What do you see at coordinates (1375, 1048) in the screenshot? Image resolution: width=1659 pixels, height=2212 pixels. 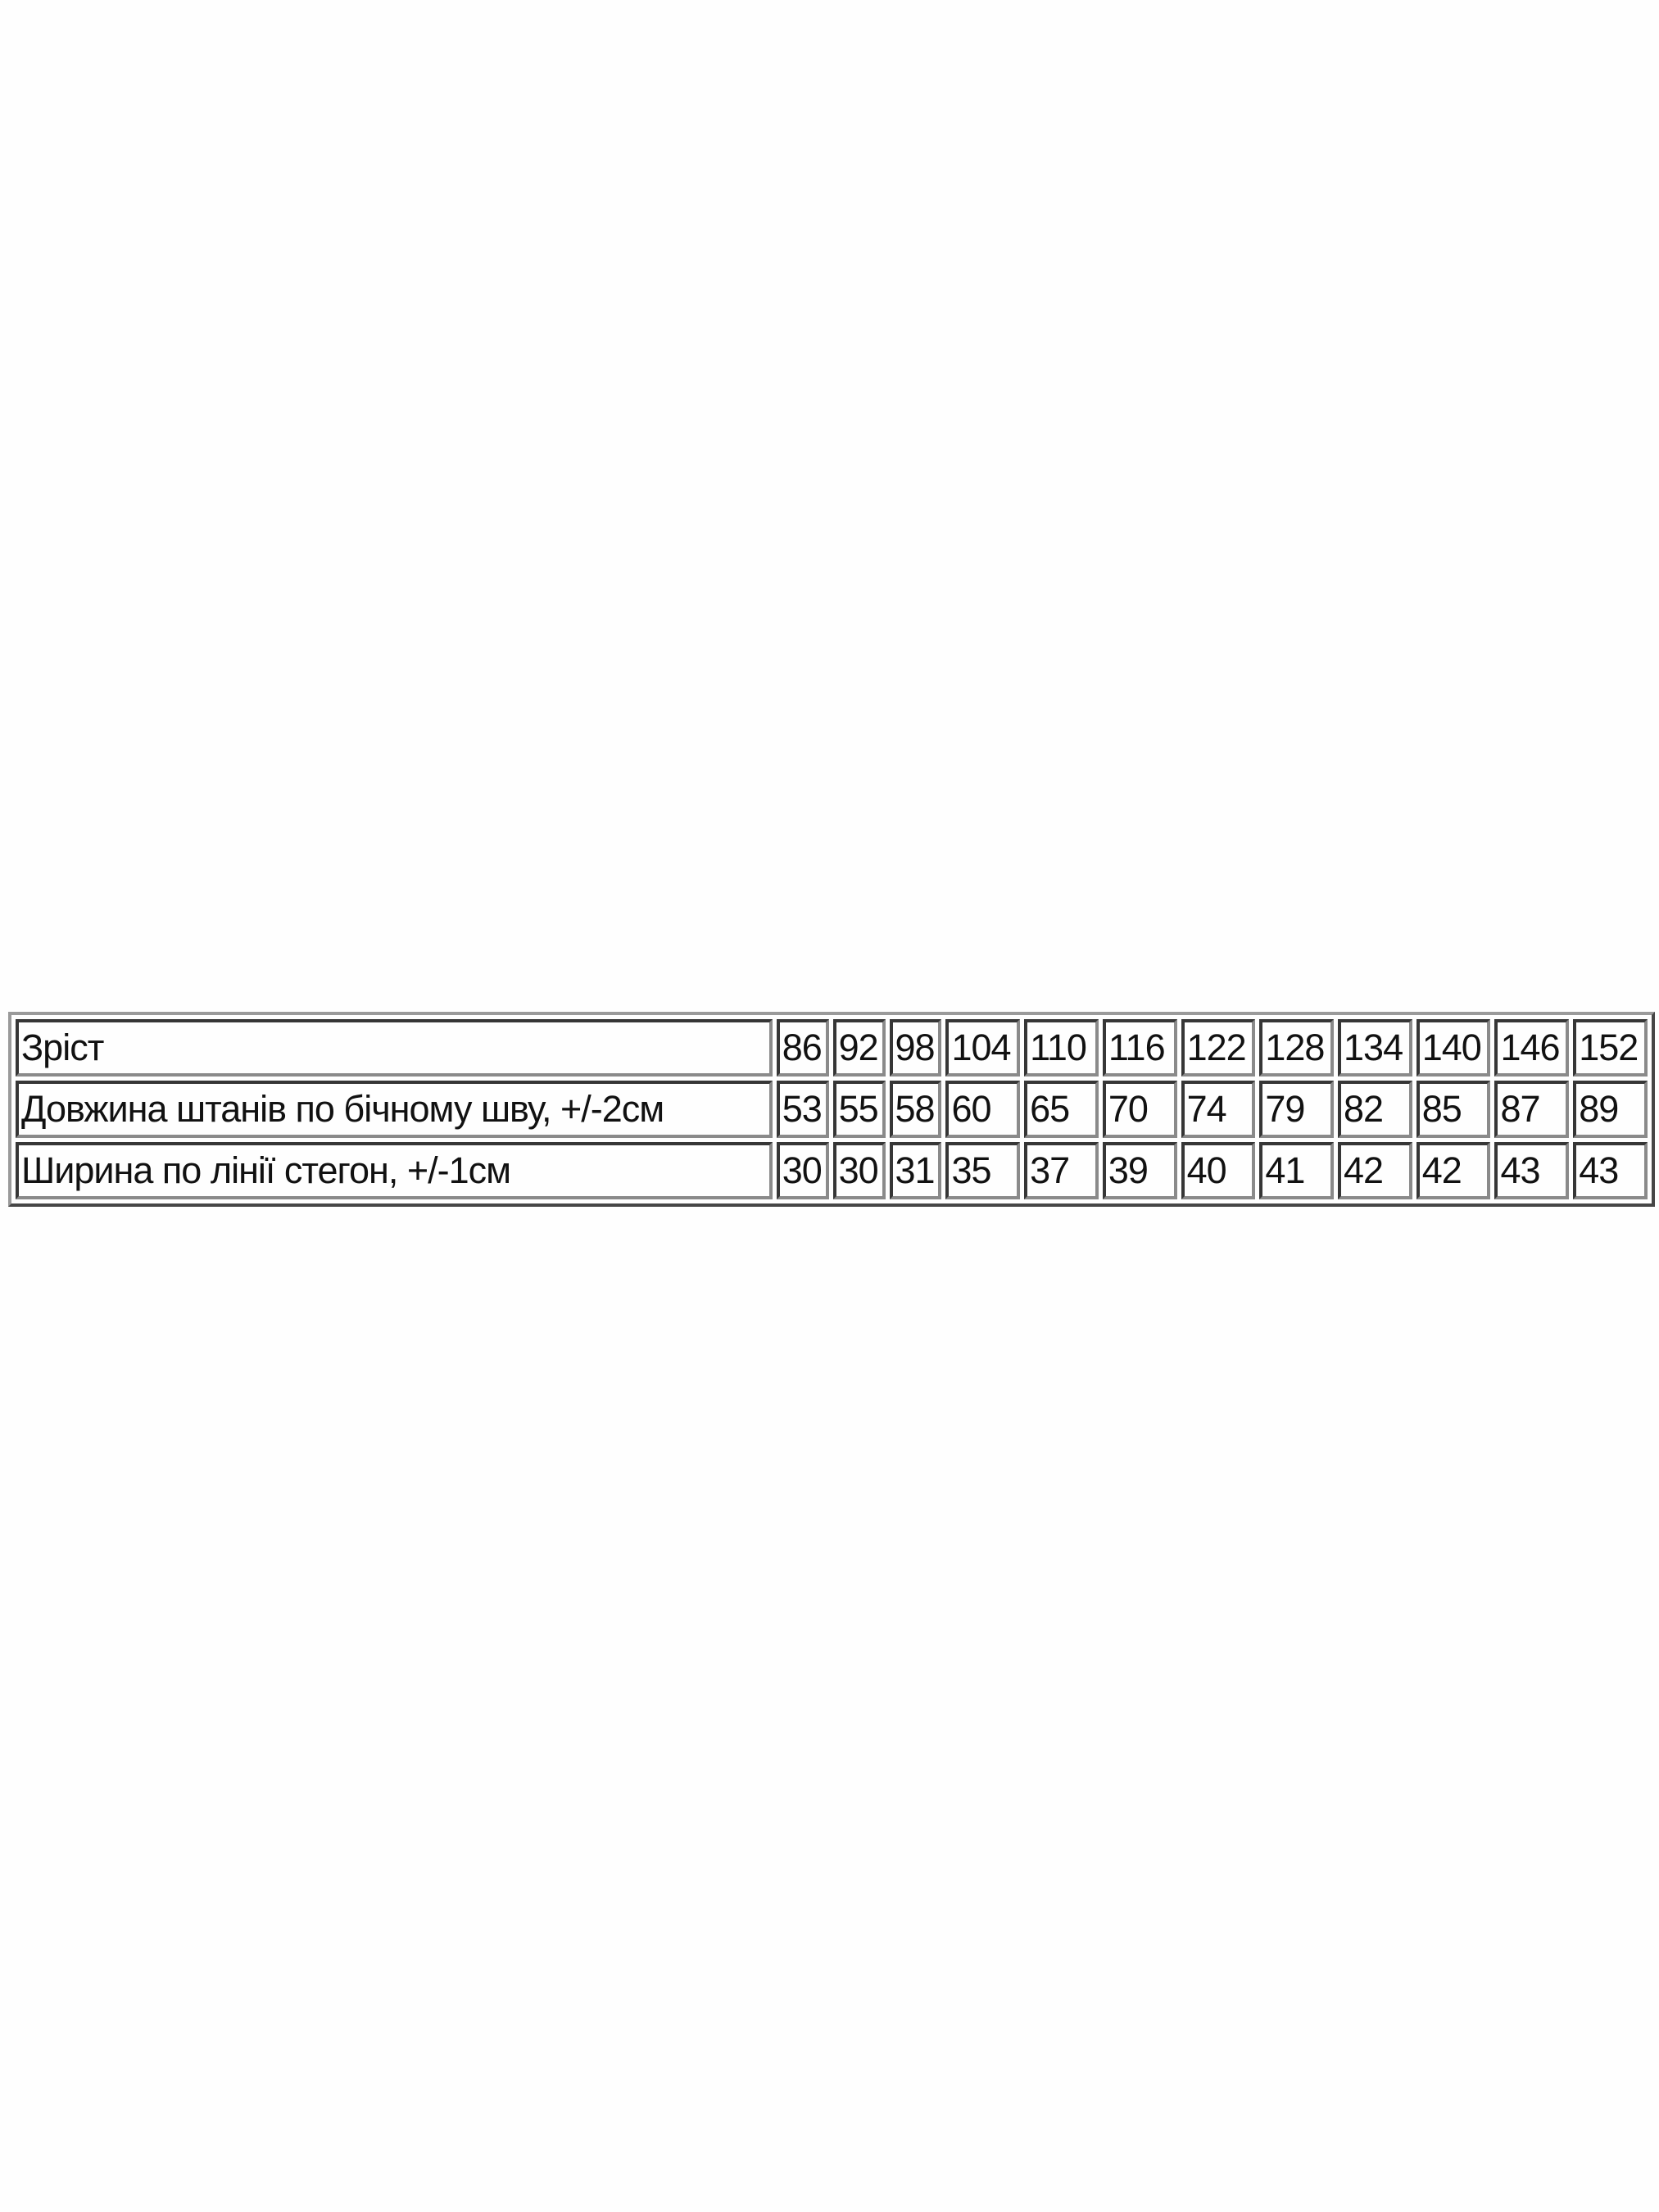 I see `table-cell: 134` at bounding box center [1375, 1048].